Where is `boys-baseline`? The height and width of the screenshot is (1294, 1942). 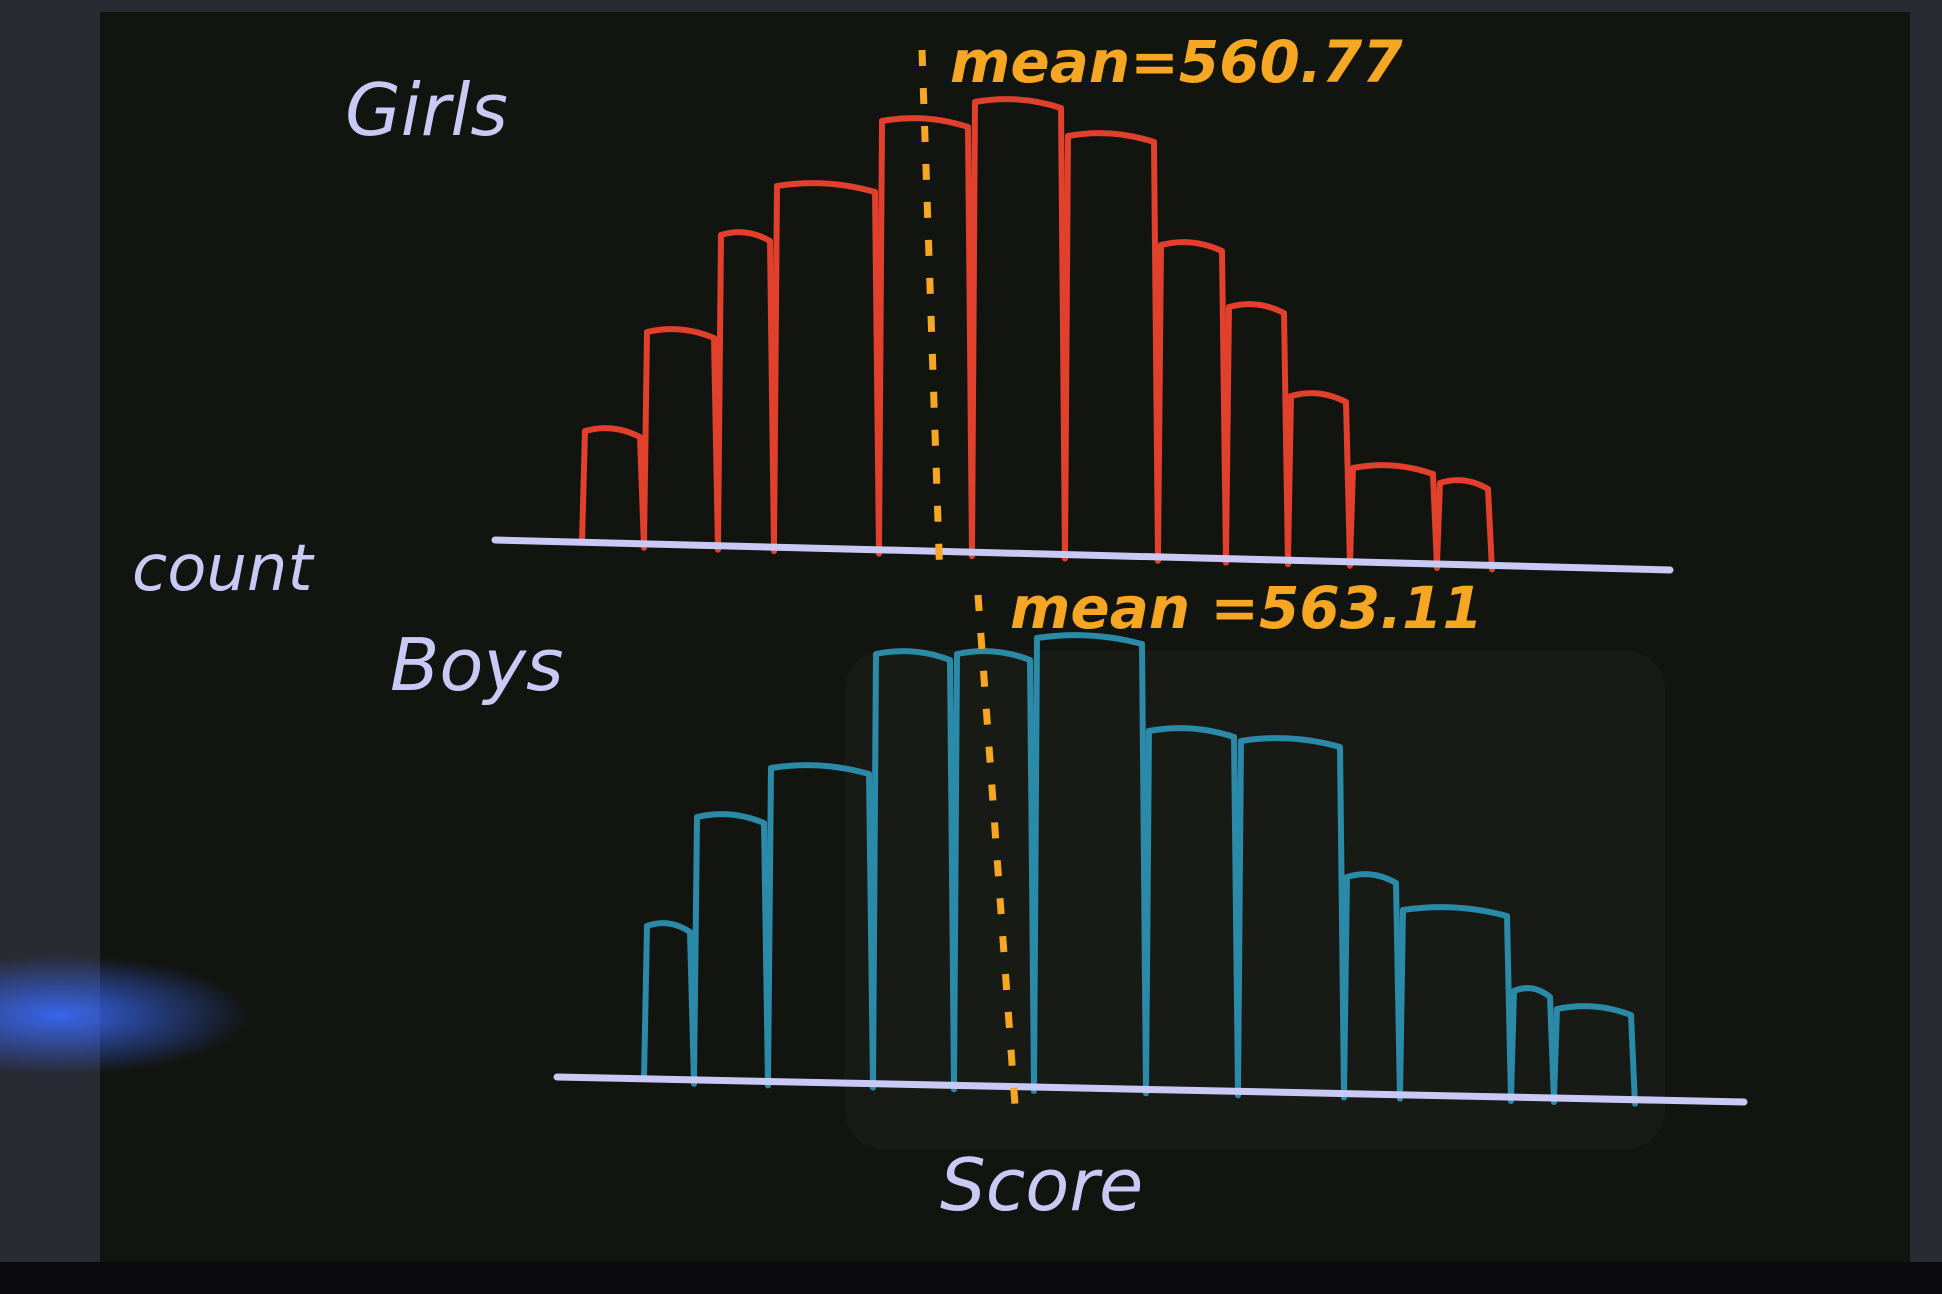 boys-baseline is located at coordinates (1150, 1089).